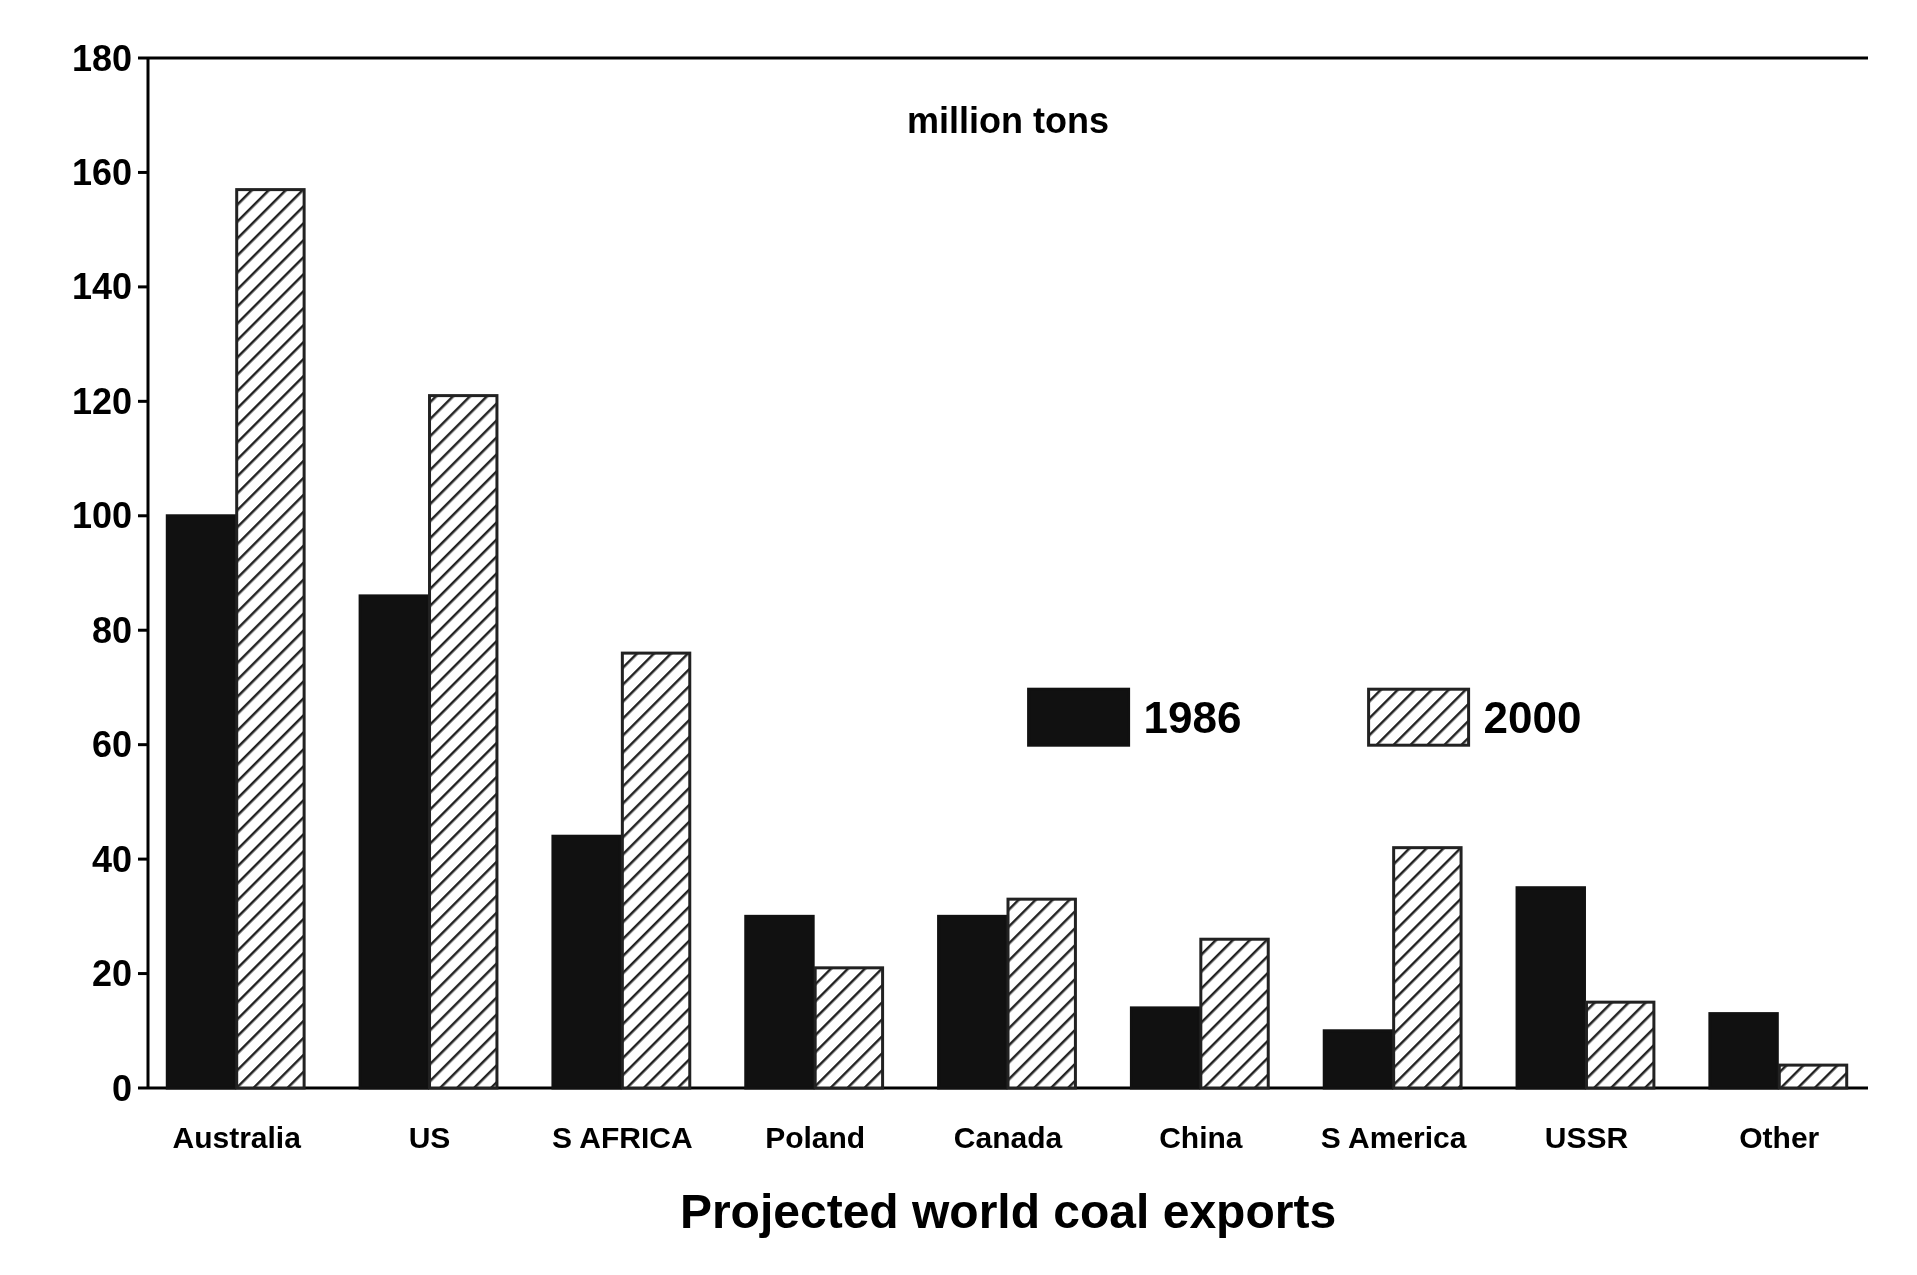 This screenshot has height=1275, width=1917. I want to click on x-tick-label: Poland, so click(815, 1137).